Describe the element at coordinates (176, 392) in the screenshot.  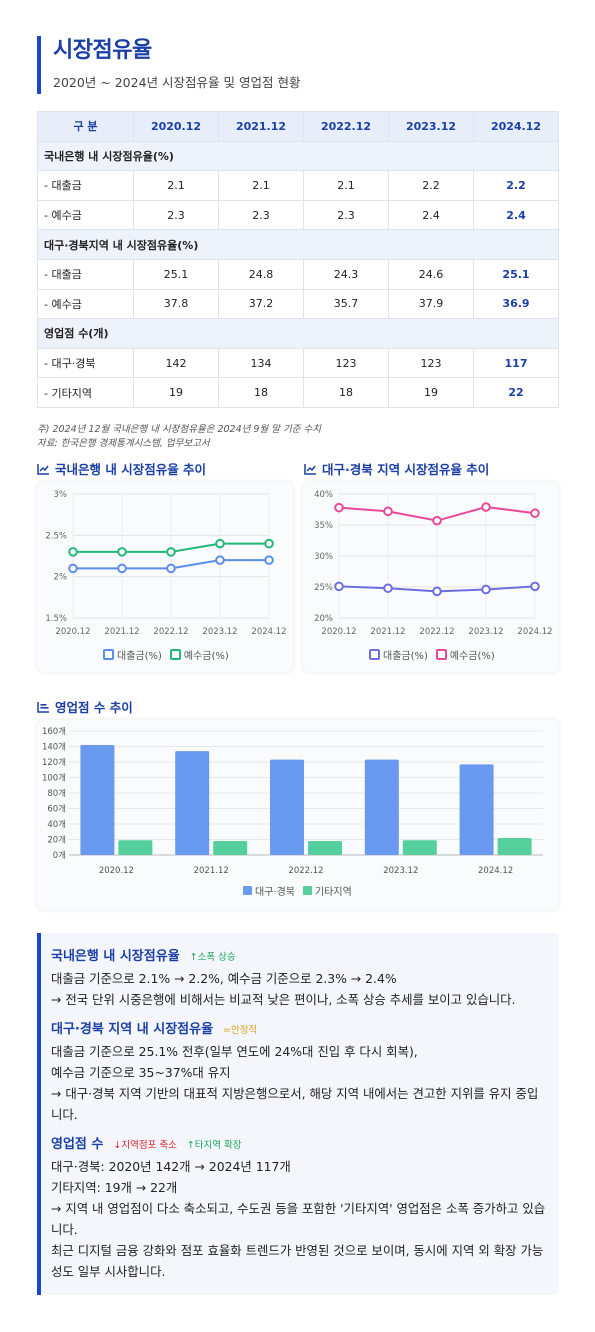
I see `table-cell: 19` at that location.